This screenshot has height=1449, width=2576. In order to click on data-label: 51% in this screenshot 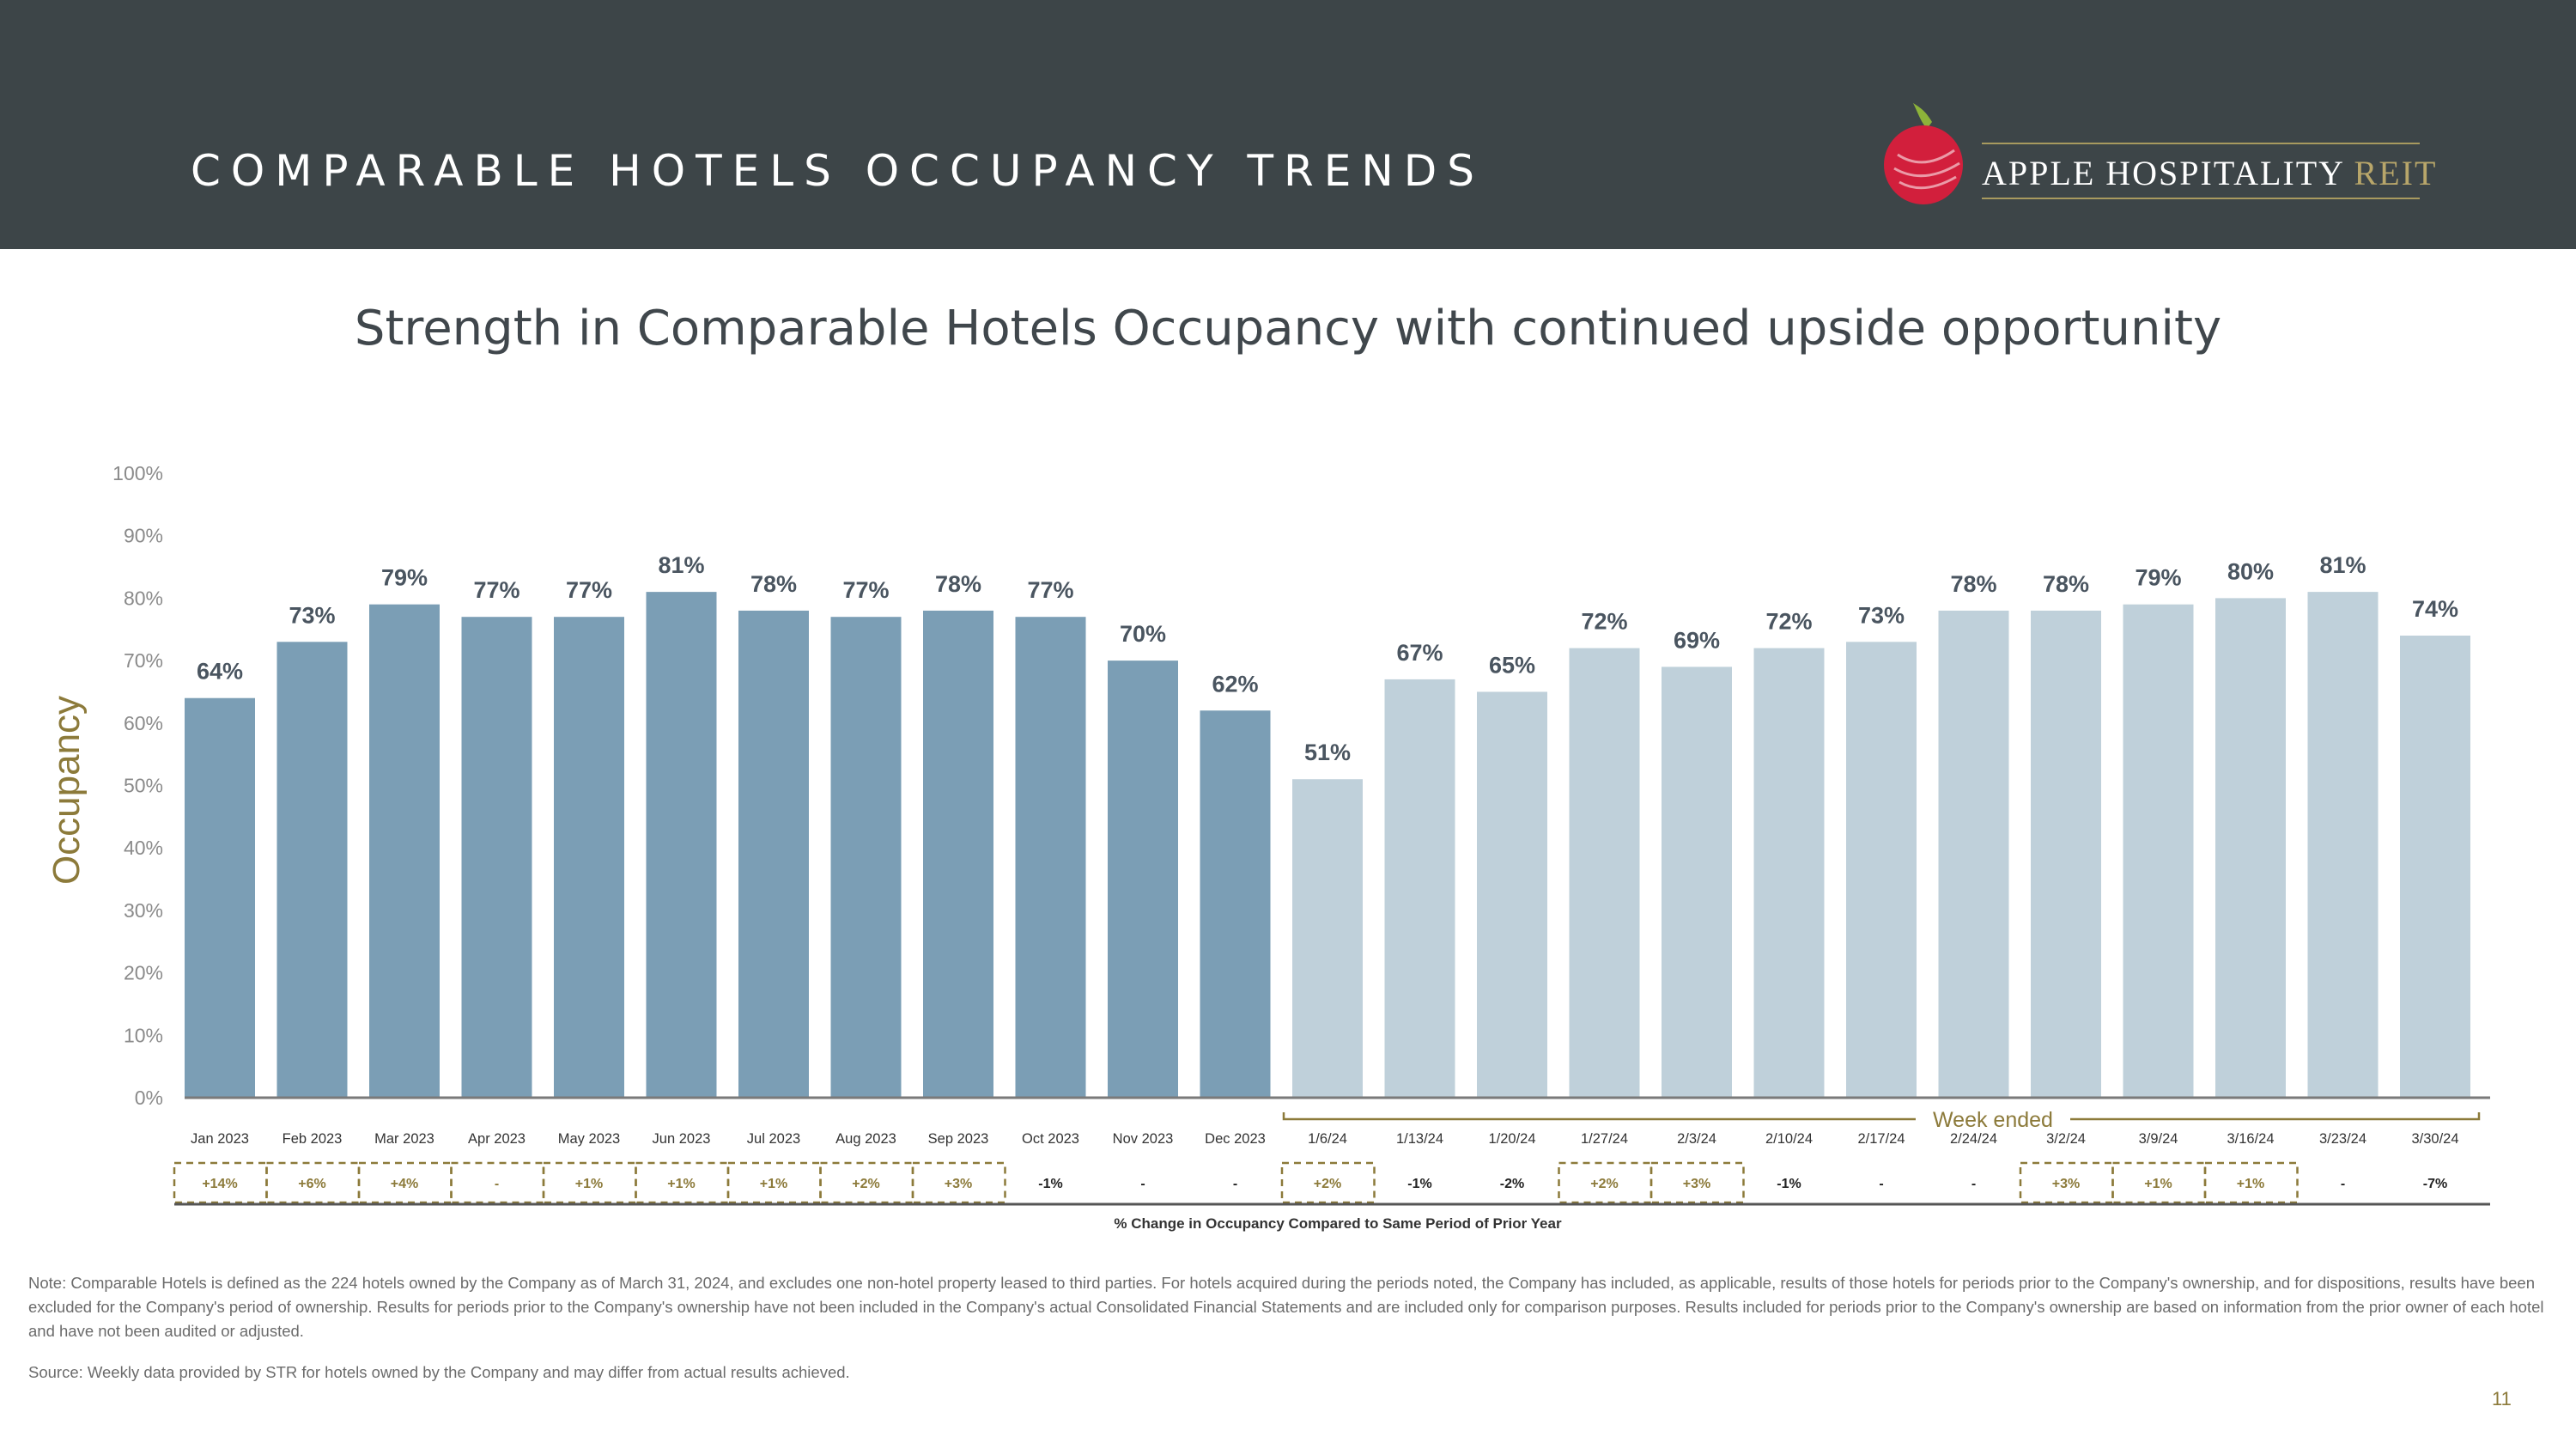, I will do `click(1327, 752)`.